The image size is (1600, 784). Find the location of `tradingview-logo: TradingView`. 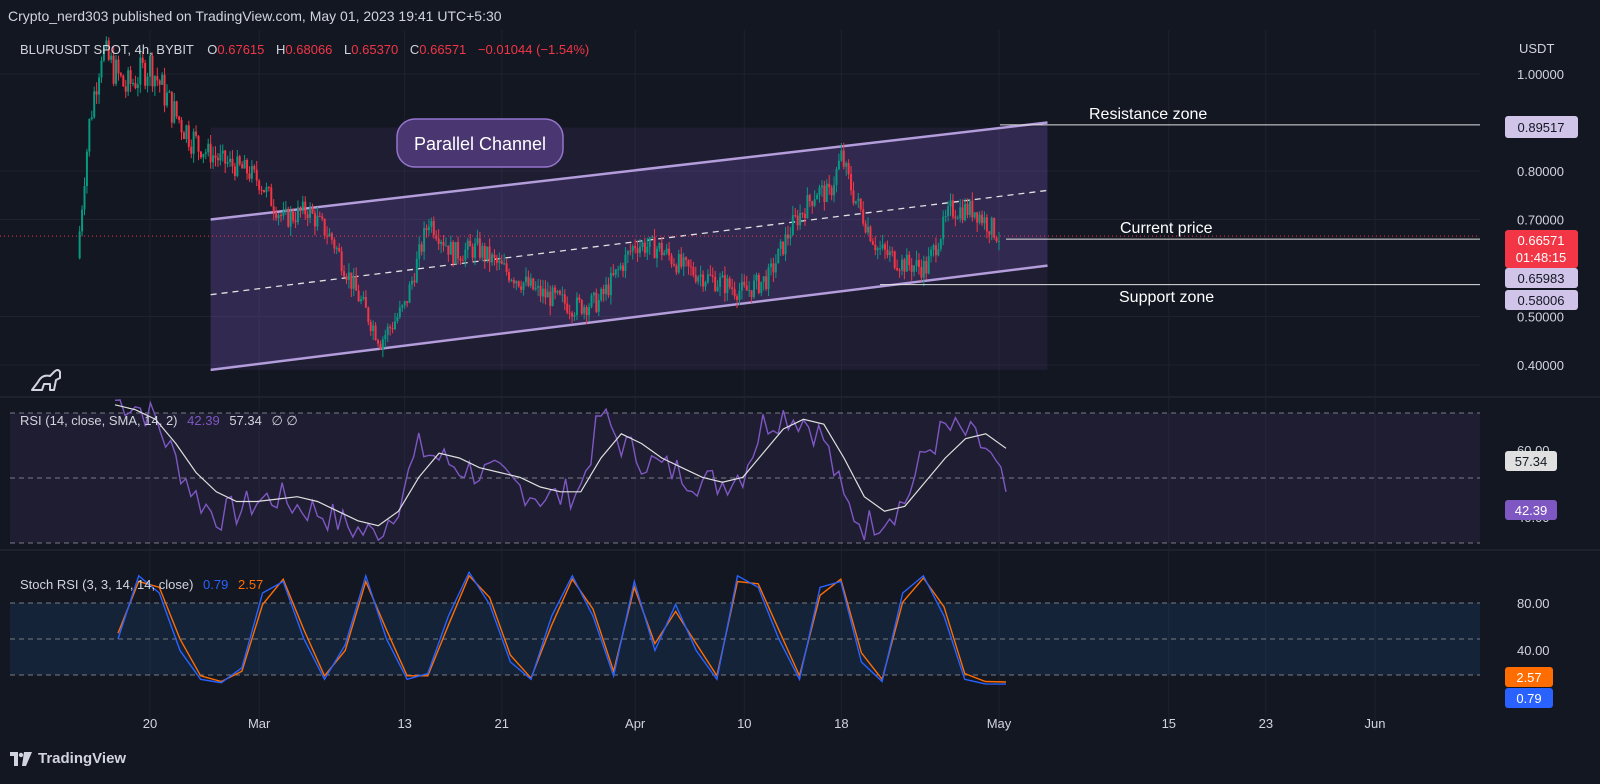

tradingview-logo: TradingView is located at coordinates (68, 758).